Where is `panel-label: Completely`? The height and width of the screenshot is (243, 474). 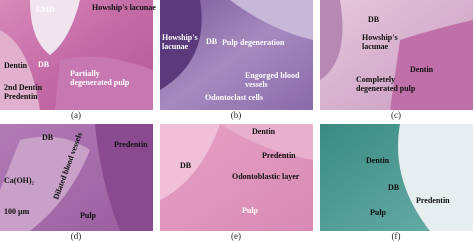 panel-label: Completely is located at coordinates (375, 79).